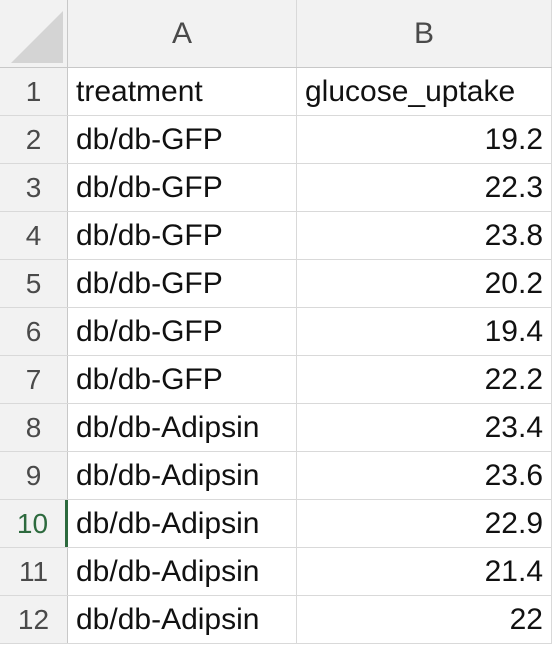  I want to click on table-row: 1 treatment glucose_uptake, so click(276, 92).